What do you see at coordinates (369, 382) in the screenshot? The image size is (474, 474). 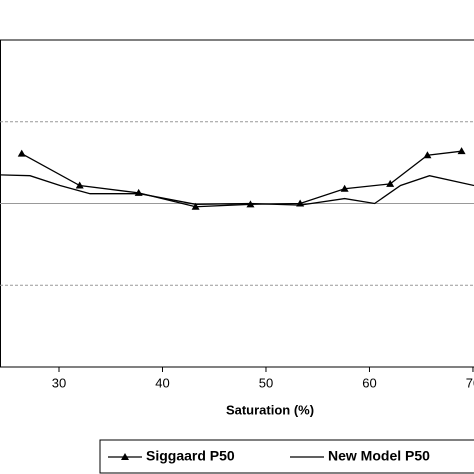 I see `x-tick-label: 60` at bounding box center [369, 382].